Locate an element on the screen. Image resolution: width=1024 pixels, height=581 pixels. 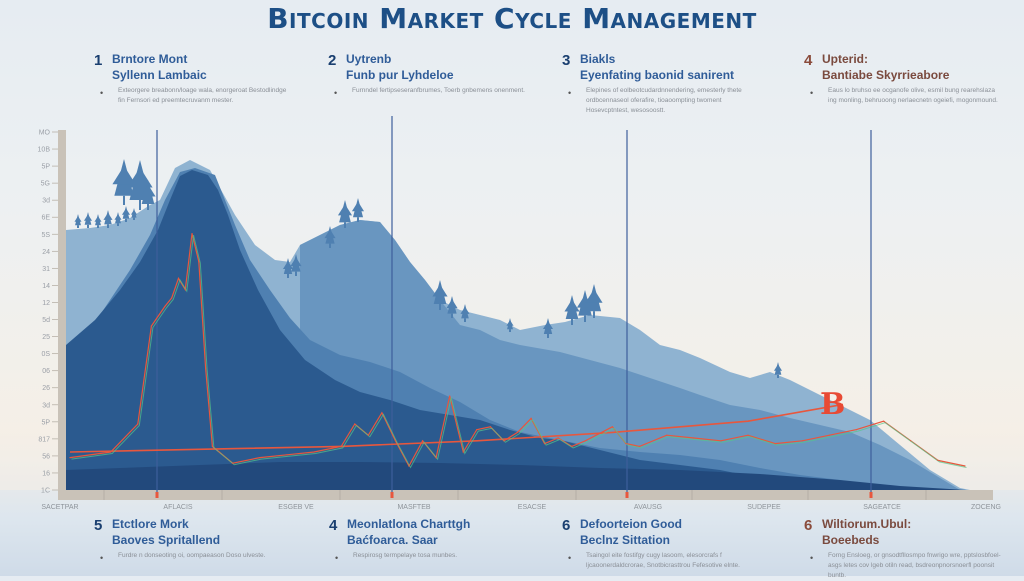
y-tick-label: 31 is located at coordinates (46, 269).